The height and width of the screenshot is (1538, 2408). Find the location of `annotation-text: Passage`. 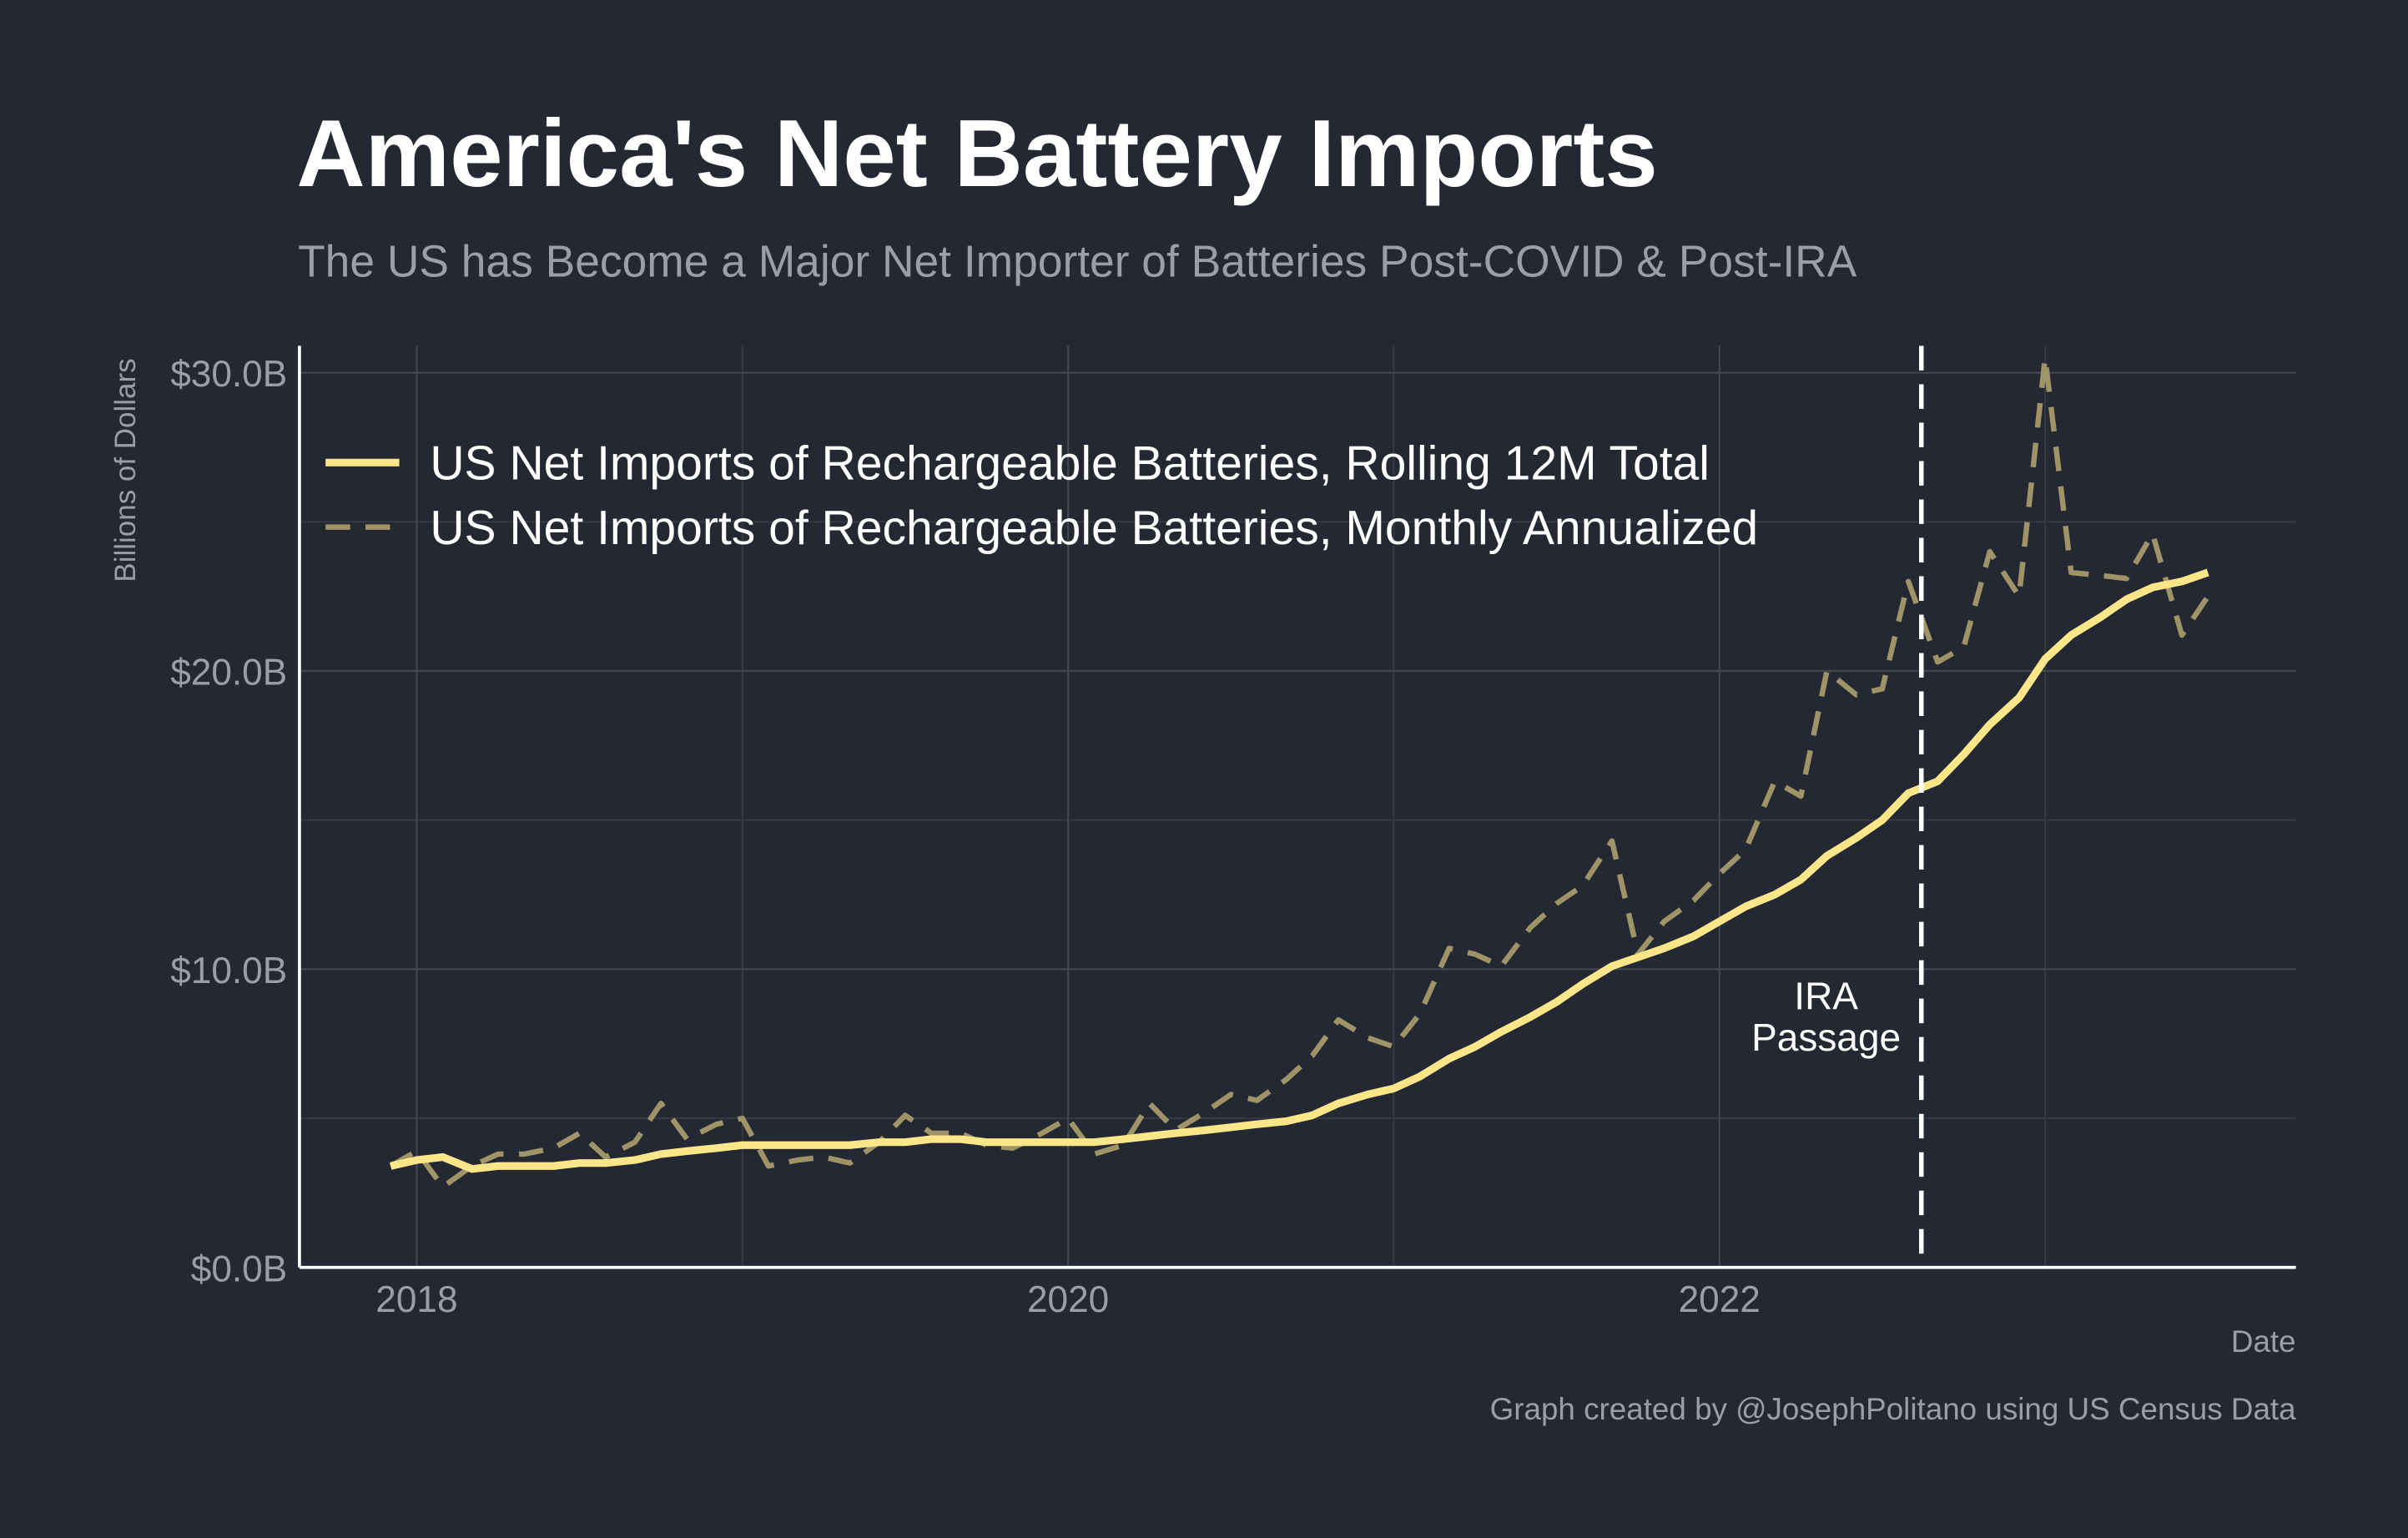

annotation-text: Passage is located at coordinates (1826, 1037).